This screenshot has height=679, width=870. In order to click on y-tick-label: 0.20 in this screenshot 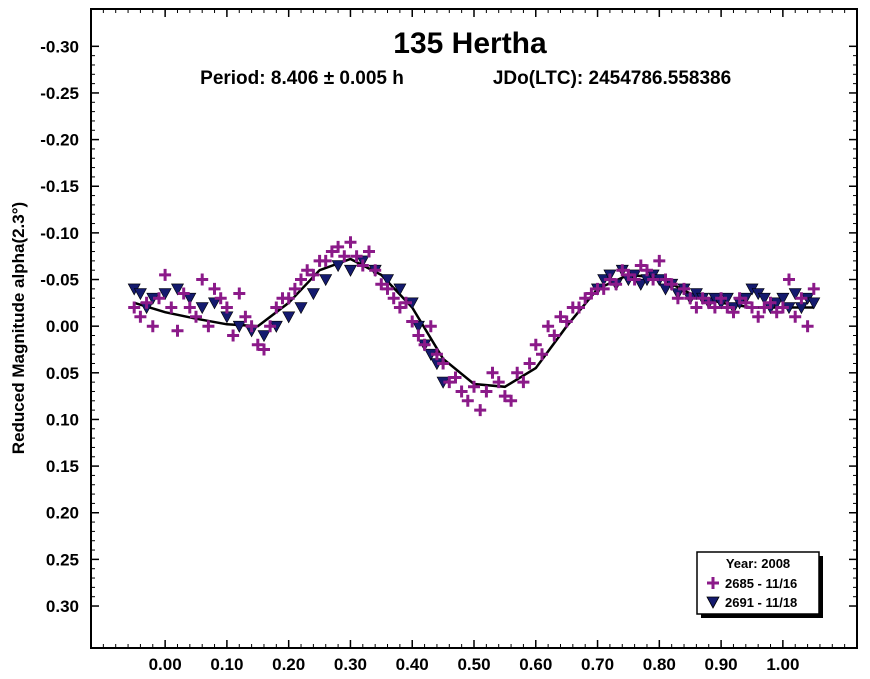, I will do `click(62, 513)`.